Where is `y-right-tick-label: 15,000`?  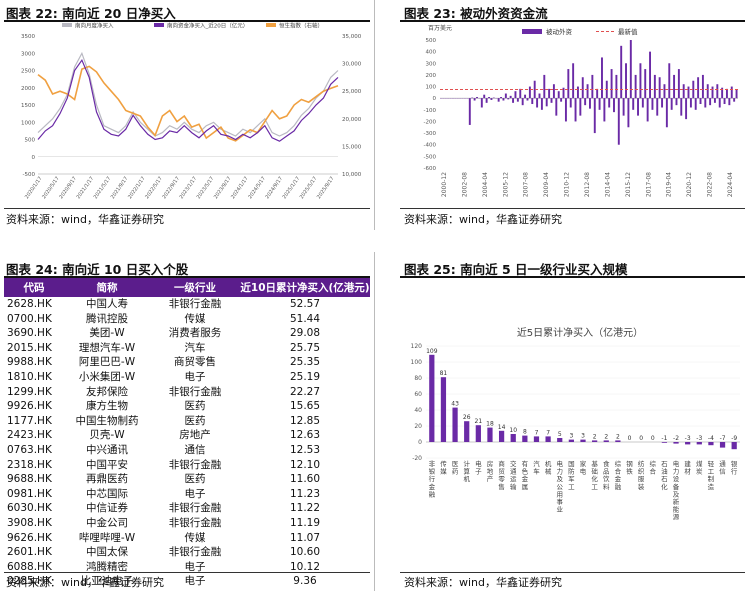
y-right-tick-label: 15,000 is located at coordinates (352, 147).